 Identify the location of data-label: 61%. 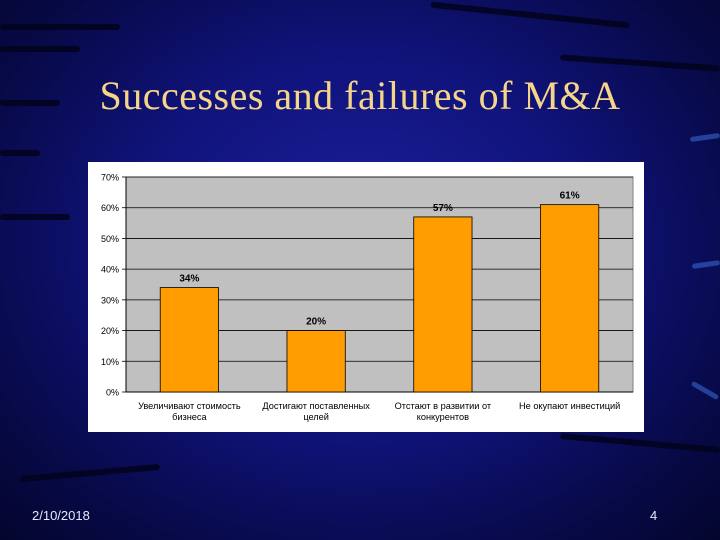
(570, 196).